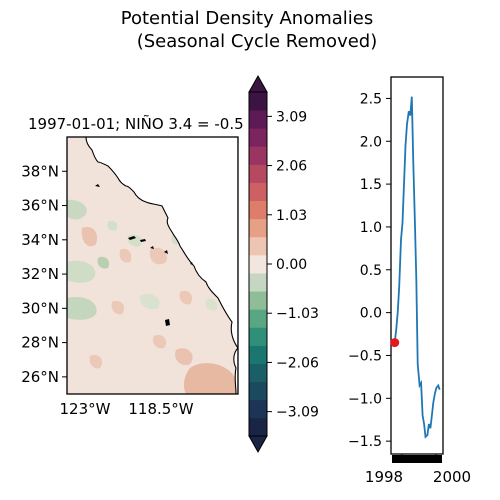 The image size is (500, 500). I want to click on colorbar-tick-label: −3.09, so click(297, 413).